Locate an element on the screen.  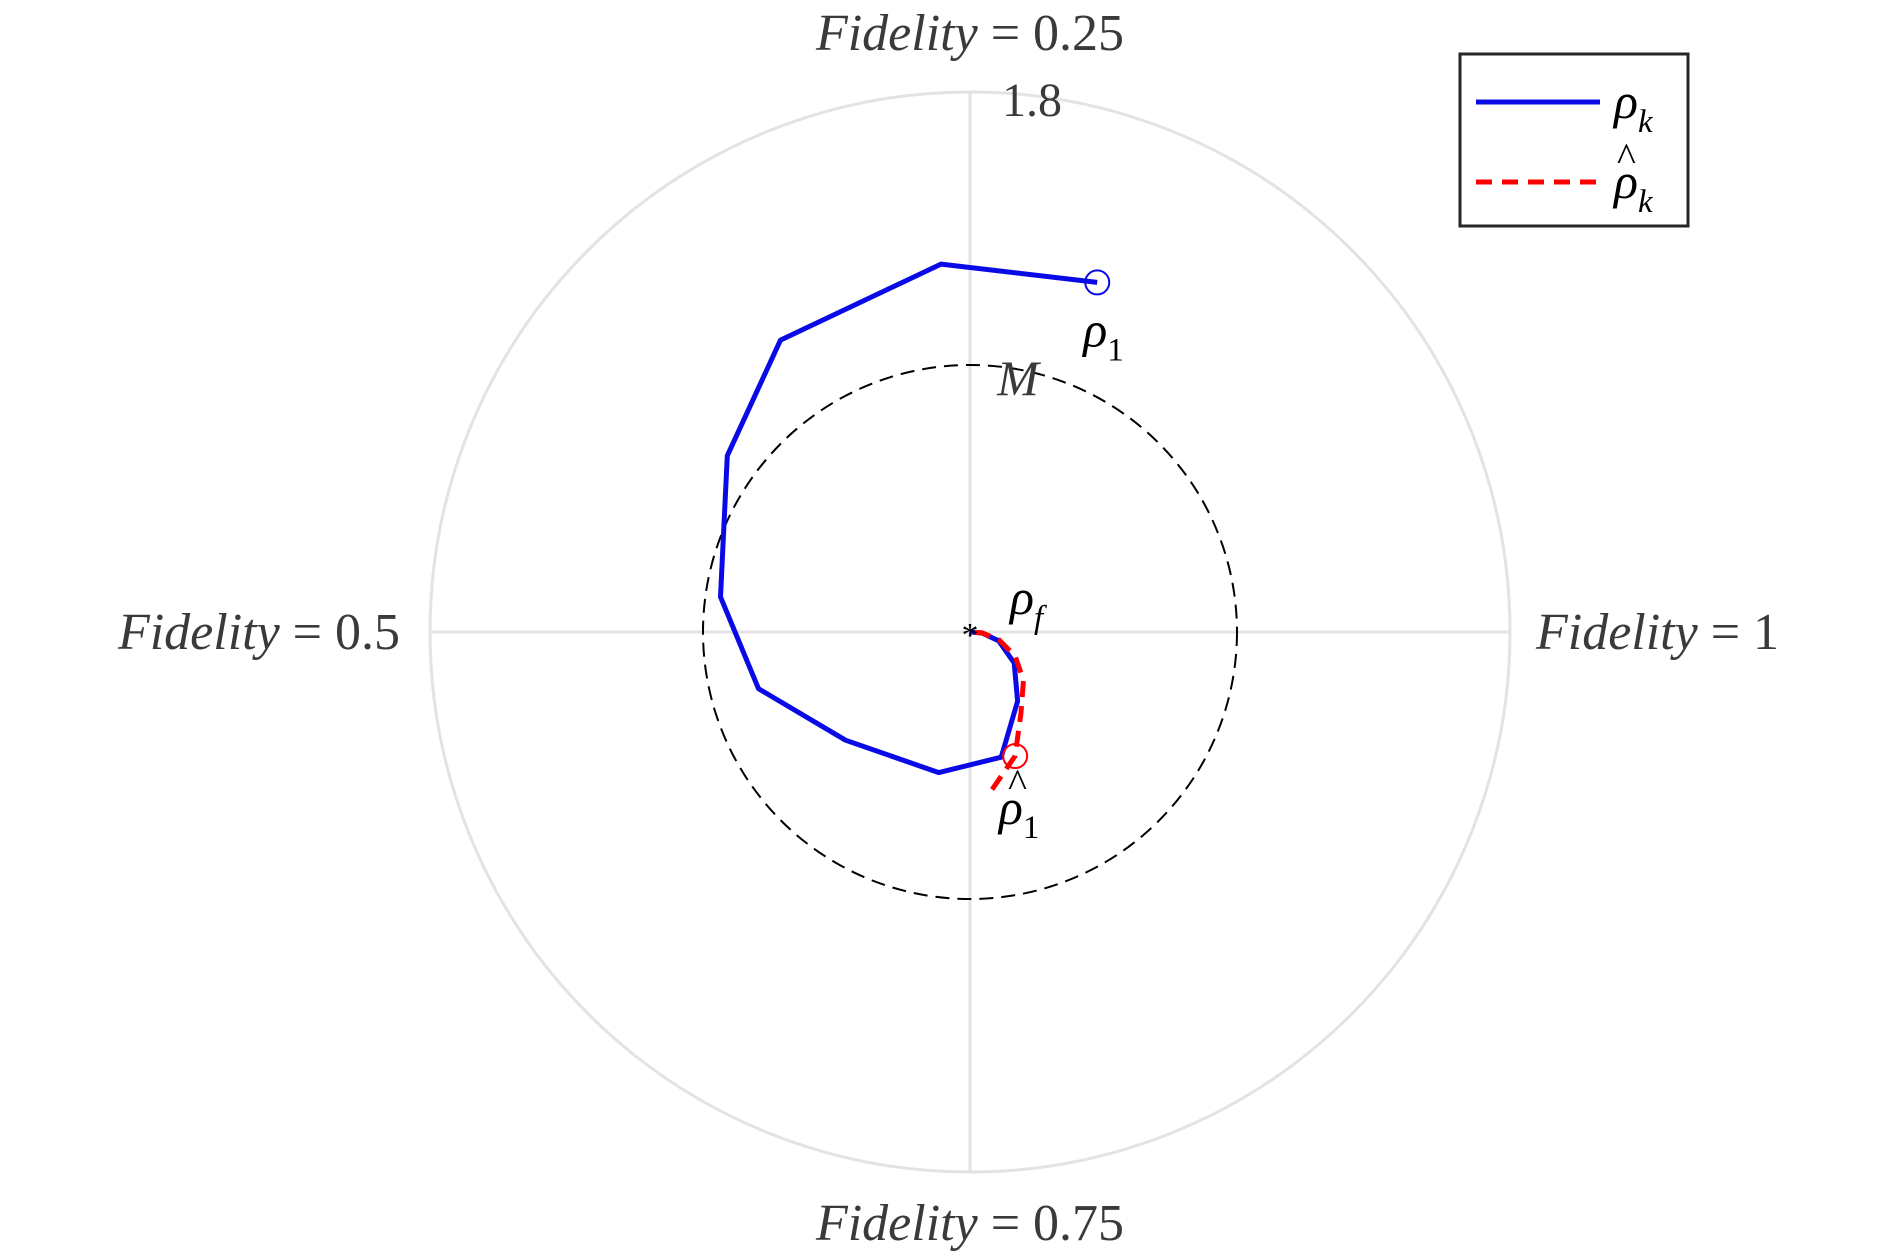
series-start-label-1: ρ1 is located at coordinates (1018, 812).